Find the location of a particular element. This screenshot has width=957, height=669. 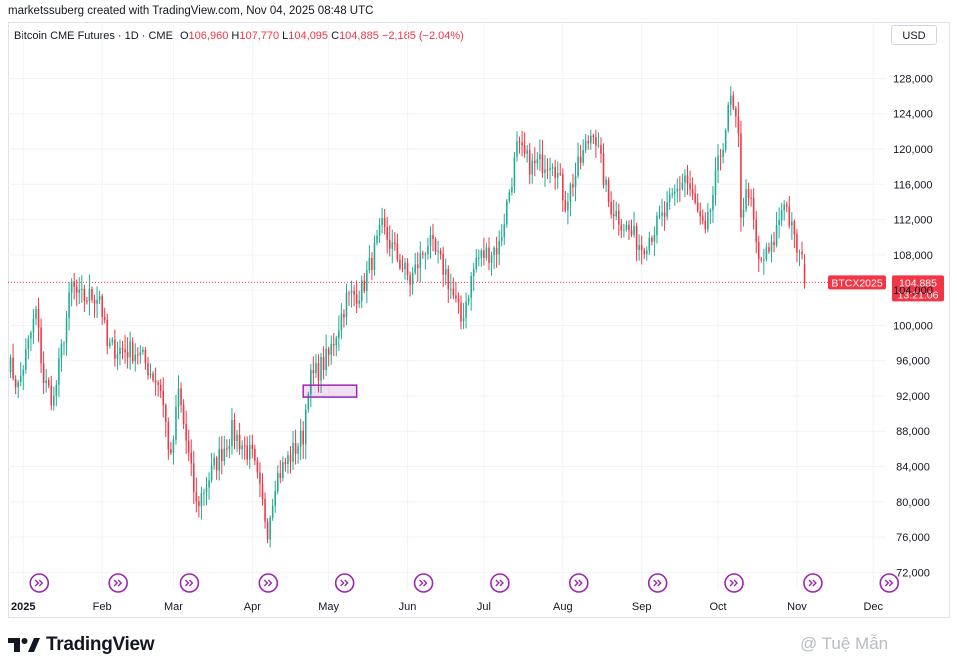

tradingview-logo: TradingView is located at coordinates (81, 645).